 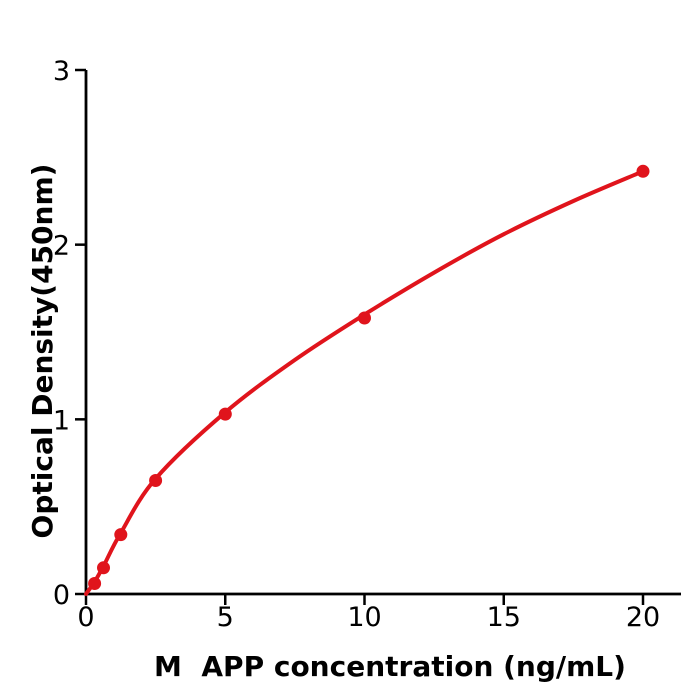 What do you see at coordinates (61, 420) in the screenshot?
I see `y-tick-label: 1` at bounding box center [61, 420].